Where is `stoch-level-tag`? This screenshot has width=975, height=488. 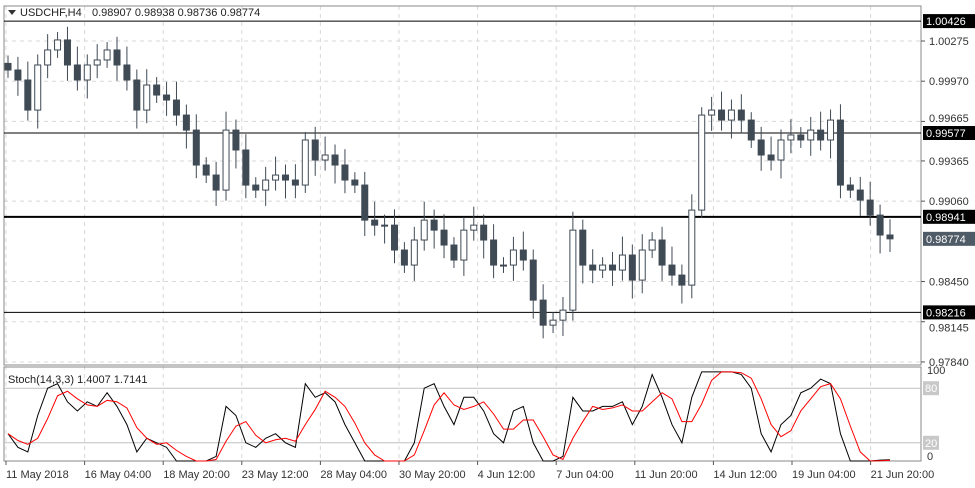
stoch-level-tag is located at coordinates (931, 388).